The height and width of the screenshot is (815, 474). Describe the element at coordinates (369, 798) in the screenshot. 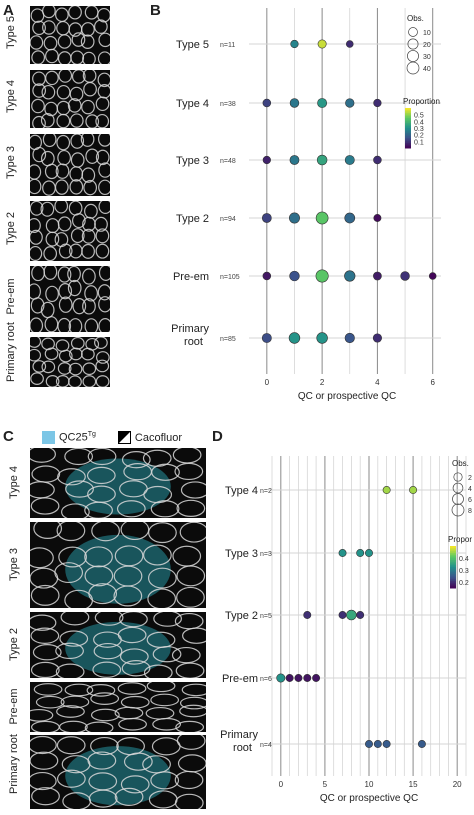

I see `x-axis-label: QC or prospective QC` at that location.